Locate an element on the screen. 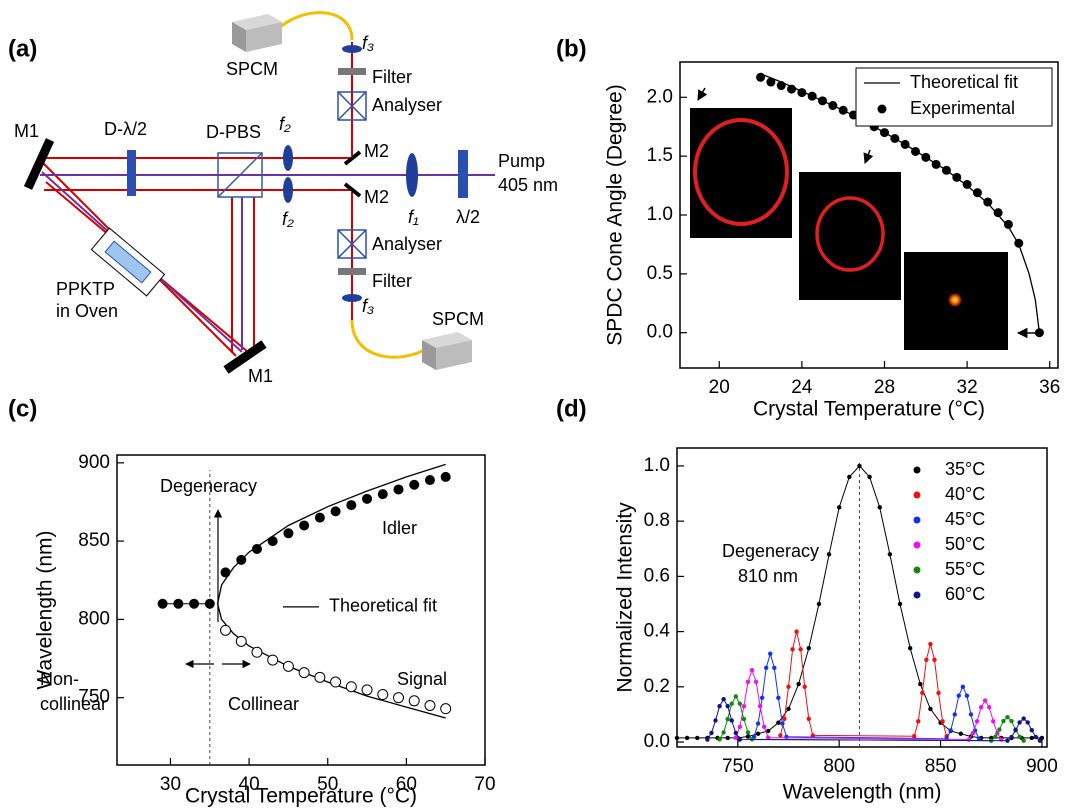 Image resolution: width=1083 pixels, height=809 pixels. plot-frame is located at coordinates (862, 597).